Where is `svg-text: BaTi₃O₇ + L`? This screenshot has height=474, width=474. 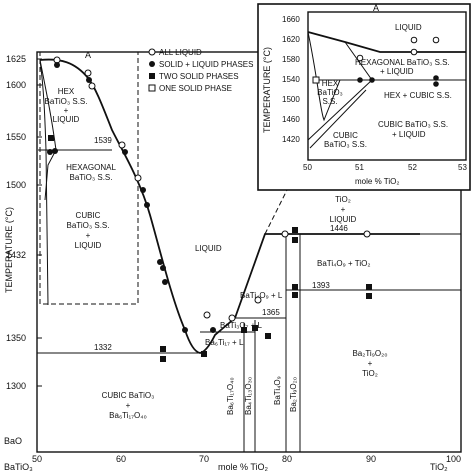 svg-text: BaTi₃O₇ + L is located at coordinates (241, 325).